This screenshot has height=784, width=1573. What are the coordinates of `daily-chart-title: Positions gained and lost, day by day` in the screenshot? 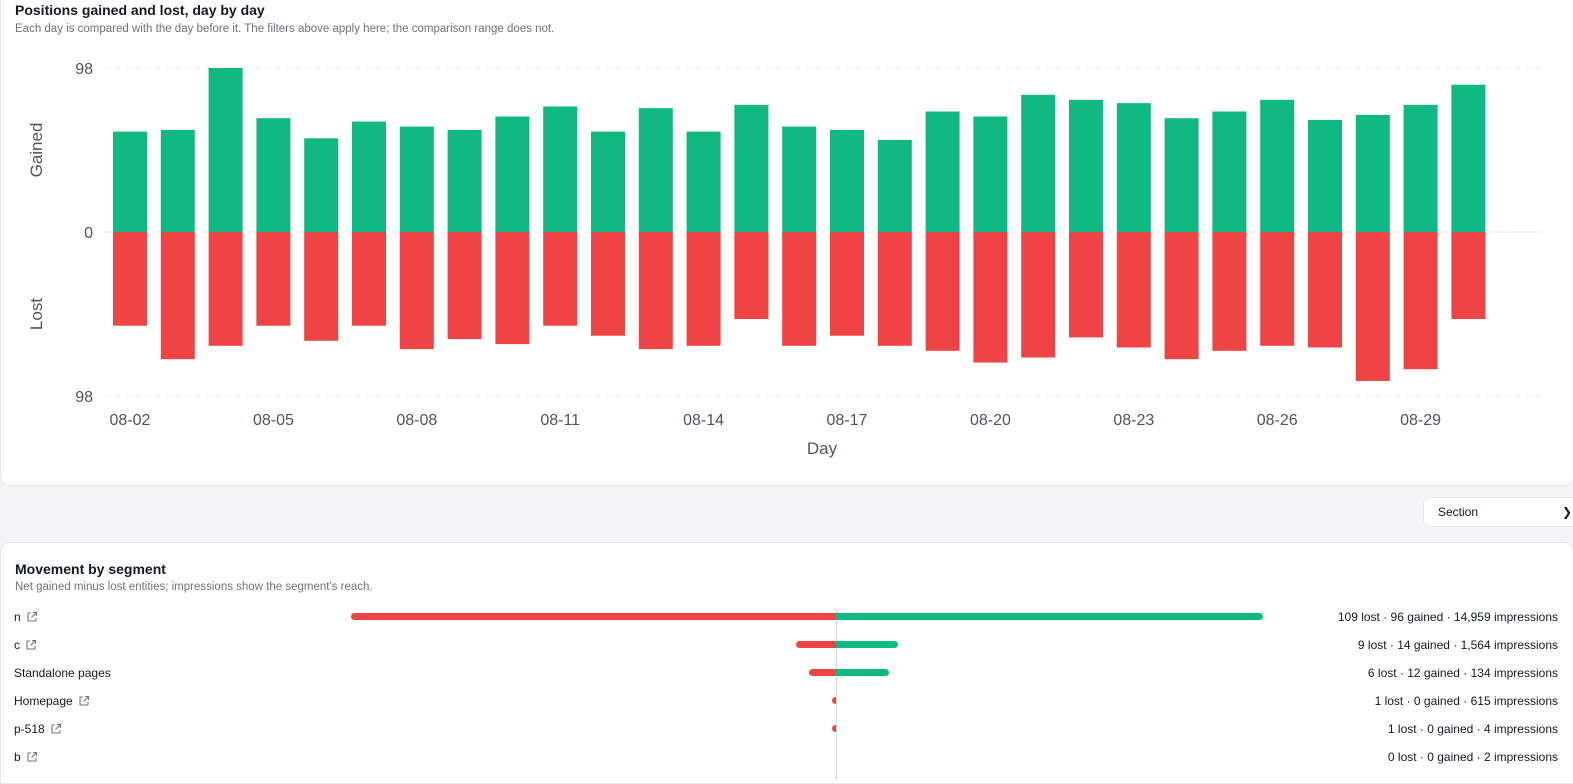 It's located at (140, 10).